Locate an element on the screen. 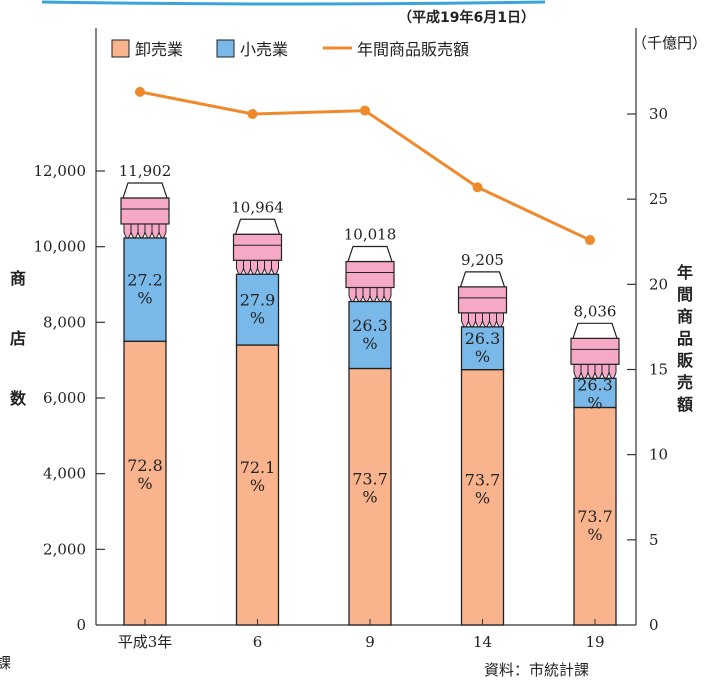 This screenshot has width=719, height=688. bar-total-label: 10,018 is located at coordinates (370, 235).